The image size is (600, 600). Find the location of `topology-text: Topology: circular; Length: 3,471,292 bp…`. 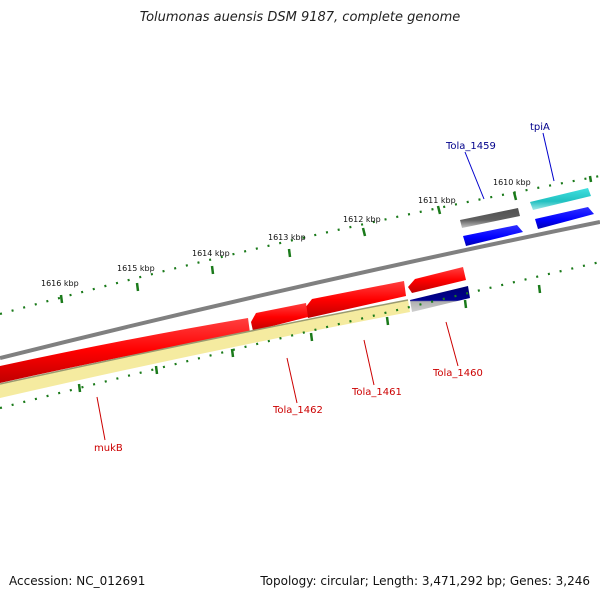

topology-text: Topology: circular; Length: 3,471,292 bp… is located at coordinates (425, 581).